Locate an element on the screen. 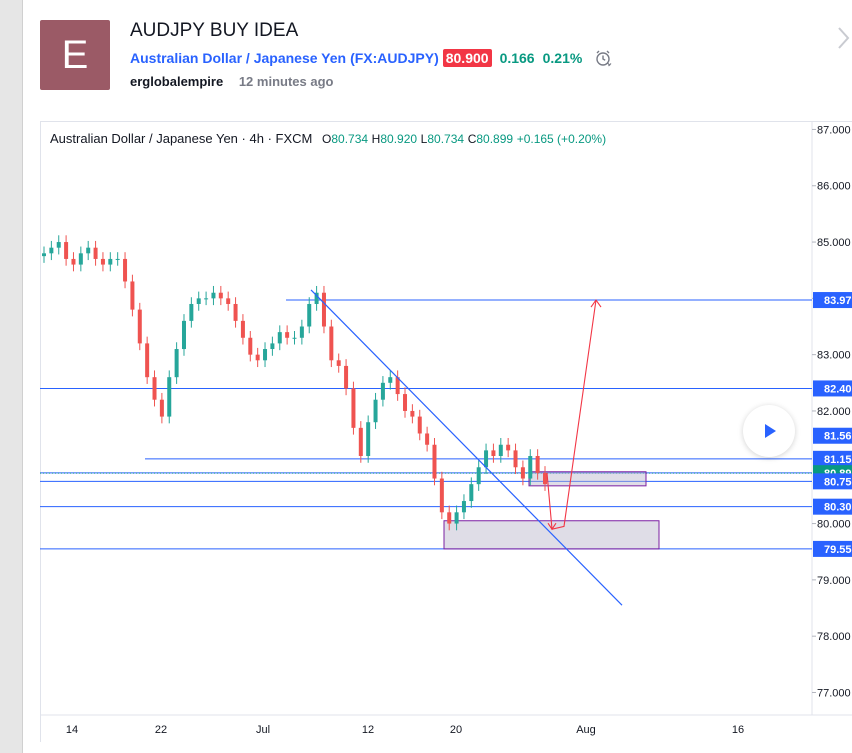 Image resolution: width=852 pixels, height=753 pixels. price-change-percent: 0.21% is located at coordinates (562, 58).